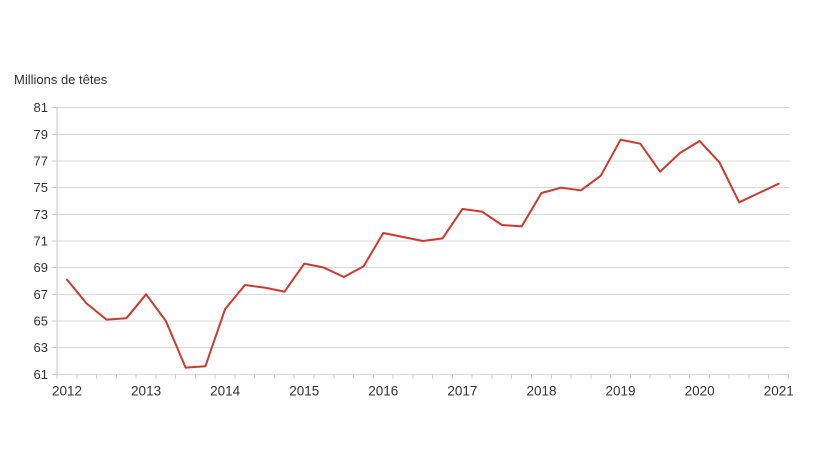 The width and height of the screenshot is (820, 462). I want to click on x-axis-tick-label: 2018, so click(541, 390).